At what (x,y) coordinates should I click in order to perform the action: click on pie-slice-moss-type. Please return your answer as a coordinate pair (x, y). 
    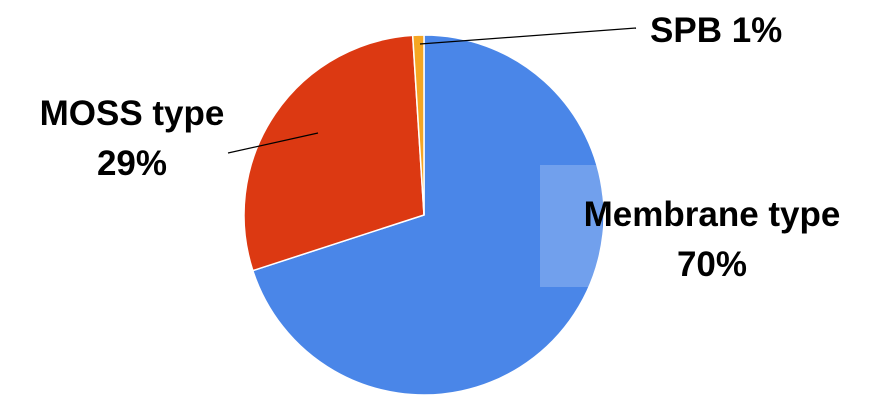
    Looking at the image, I should click on (334, 153).